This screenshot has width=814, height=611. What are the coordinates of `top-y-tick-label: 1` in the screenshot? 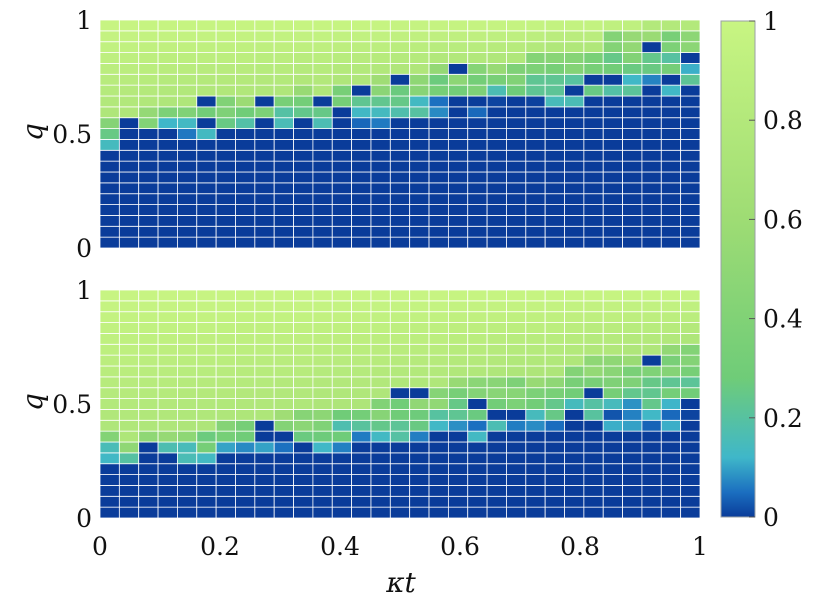 It's located at (84, 20).